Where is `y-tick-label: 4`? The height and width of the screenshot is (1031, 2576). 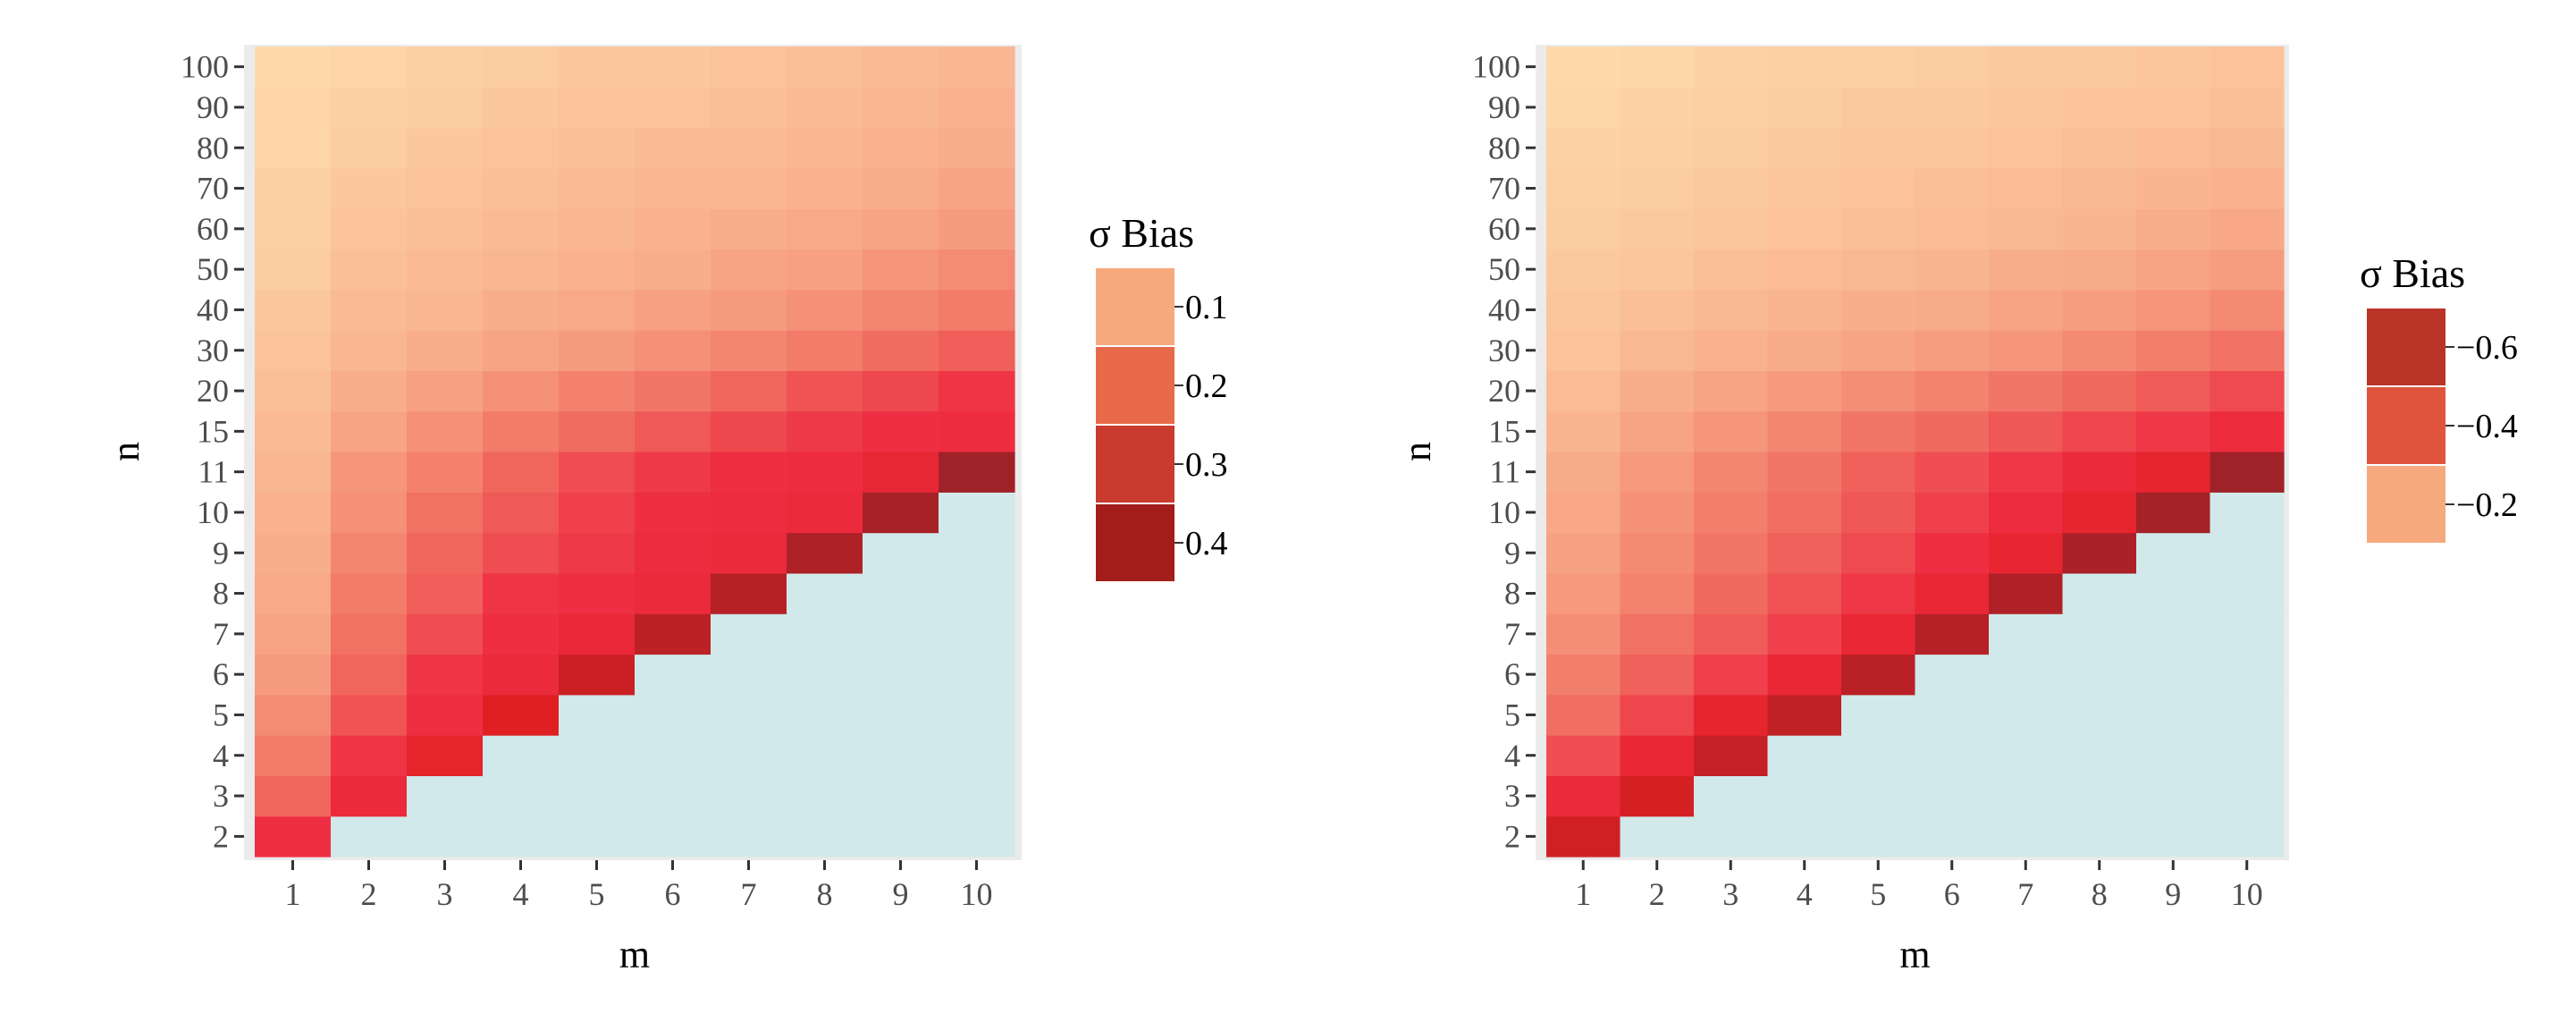 y-tick-label: 4 is located at coordinates (1512, 755).